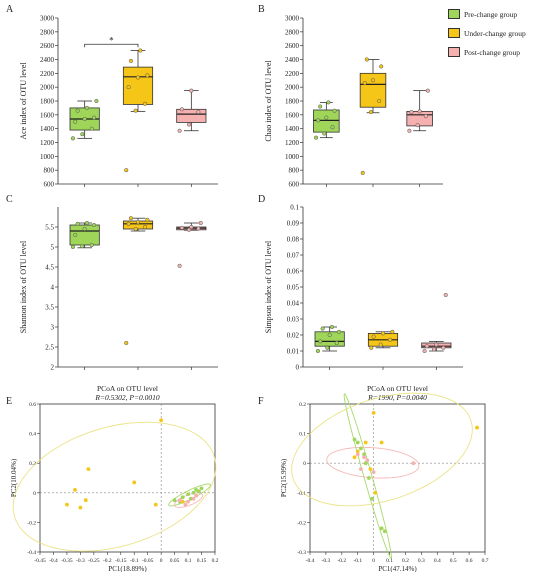 The width and height of the screenshot is (550, 572). I want to click on x-tick-label: -0.25, so click(94, 561).